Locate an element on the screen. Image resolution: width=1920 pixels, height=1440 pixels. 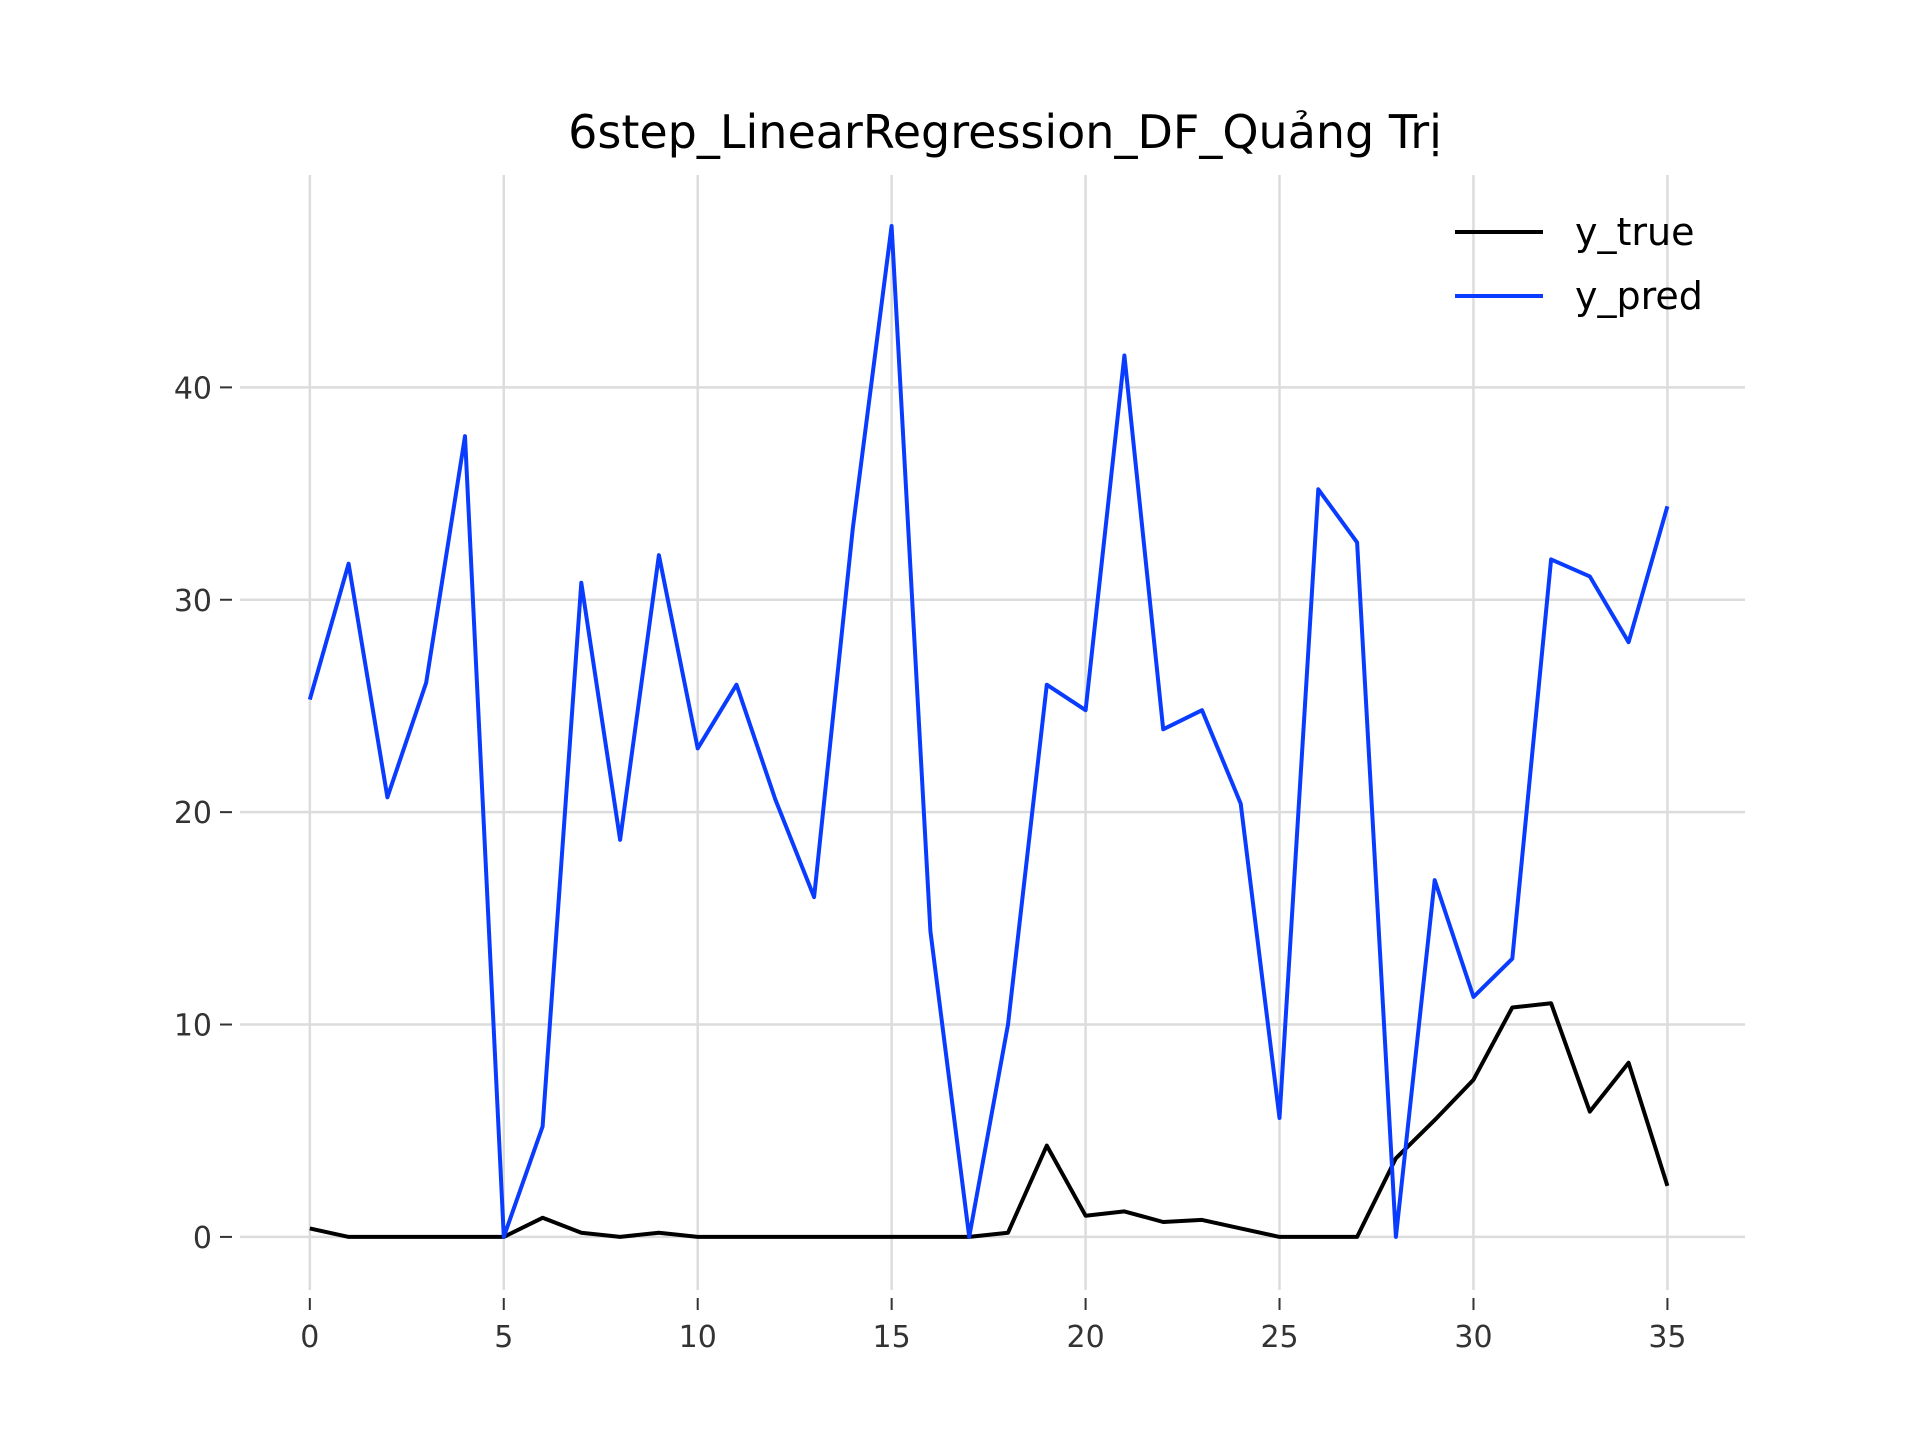
x-tick-label-5: 5 is located at coordinates (503, 1337).